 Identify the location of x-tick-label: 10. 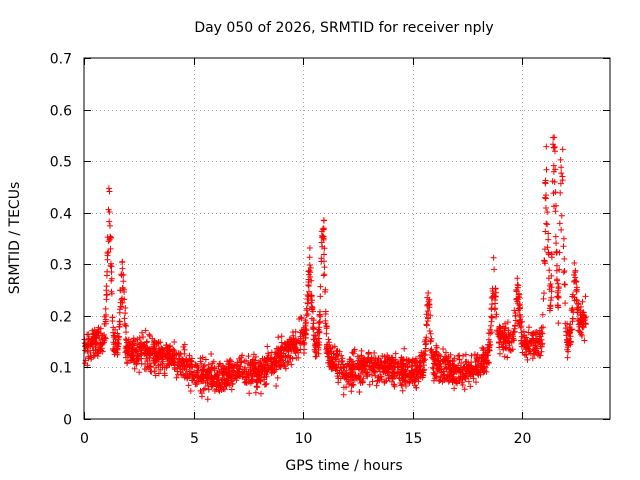
(304, 439).